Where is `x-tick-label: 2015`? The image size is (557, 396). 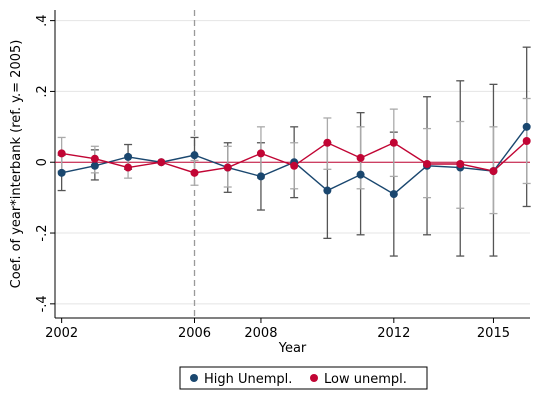
x-tick-label: 2015 is located at coordinates (493, 333).